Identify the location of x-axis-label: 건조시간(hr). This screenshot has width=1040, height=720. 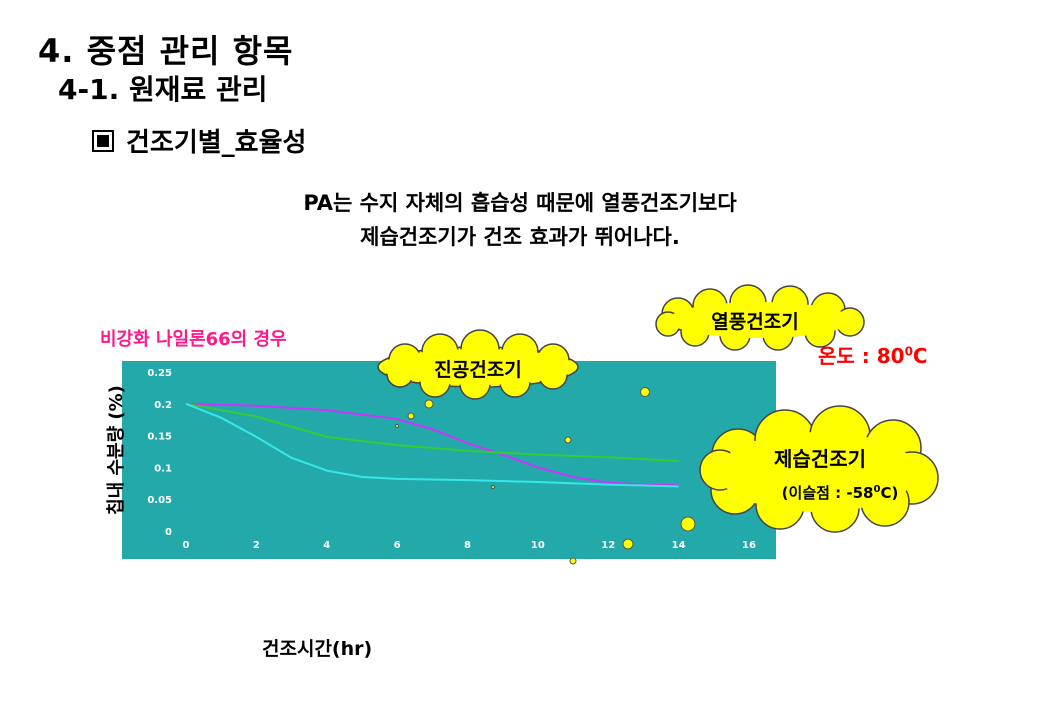
(317, 649).